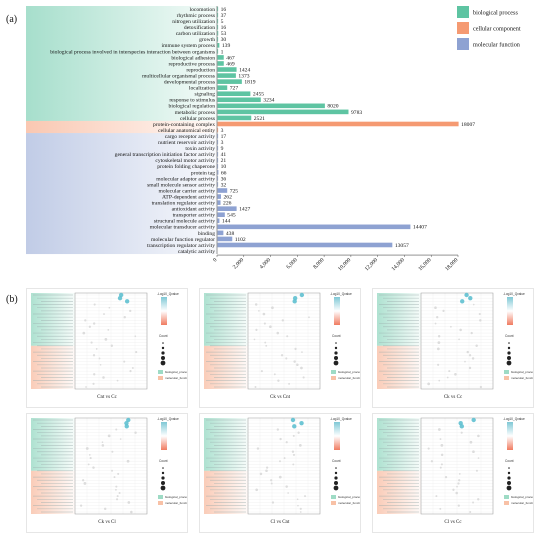 The width and height of the screenshot is (550, 542). What do you see at coordinates (111, 466) in the screenshot?
I see `plot-frame` at bounding box center [111, 466].